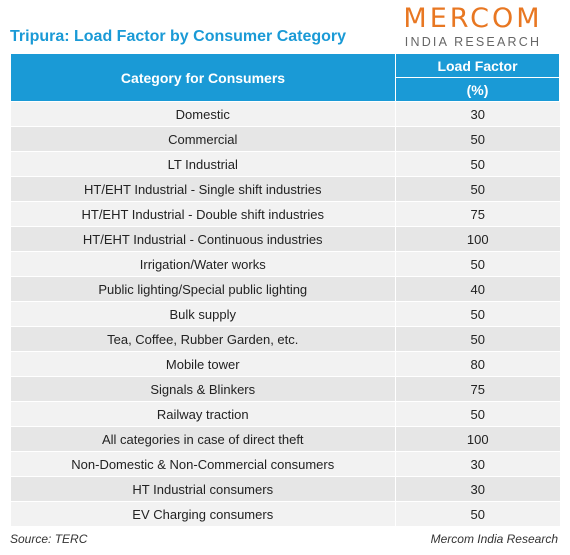 This screenshot has height=555, width=570. What do you see at coordinates (203, 464) in the screenshot?
I see `category-cell: Non-Domestic & Non-Commercial consumers` at bounding box center [203, 464].